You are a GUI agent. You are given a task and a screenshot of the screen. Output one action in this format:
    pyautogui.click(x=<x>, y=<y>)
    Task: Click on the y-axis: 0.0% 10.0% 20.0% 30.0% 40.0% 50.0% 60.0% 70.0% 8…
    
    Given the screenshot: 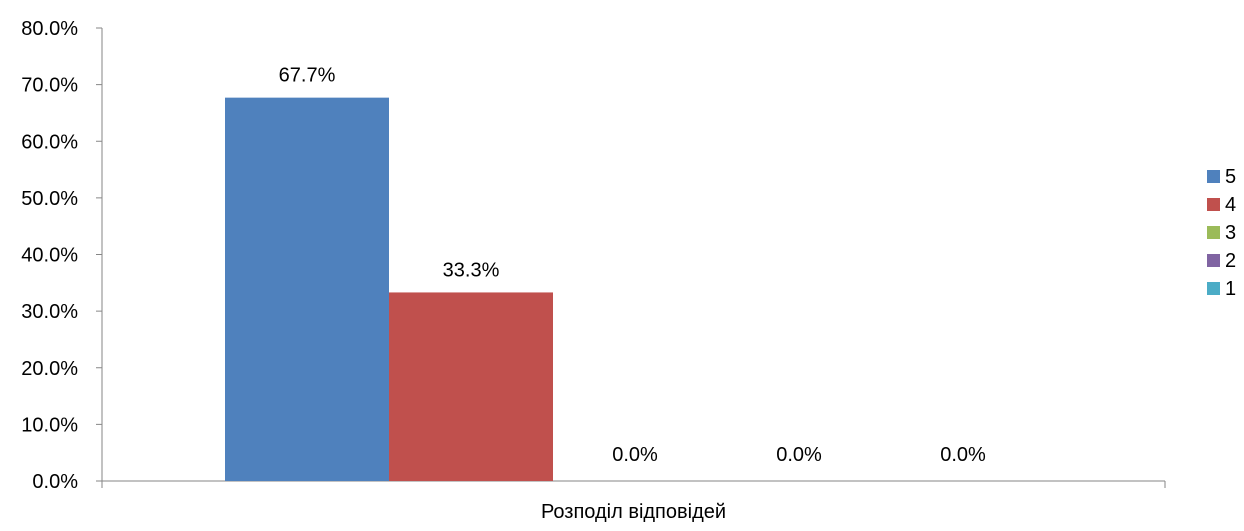 What is the action you would take?
    pyautogui.click(x=62, y=255)
    